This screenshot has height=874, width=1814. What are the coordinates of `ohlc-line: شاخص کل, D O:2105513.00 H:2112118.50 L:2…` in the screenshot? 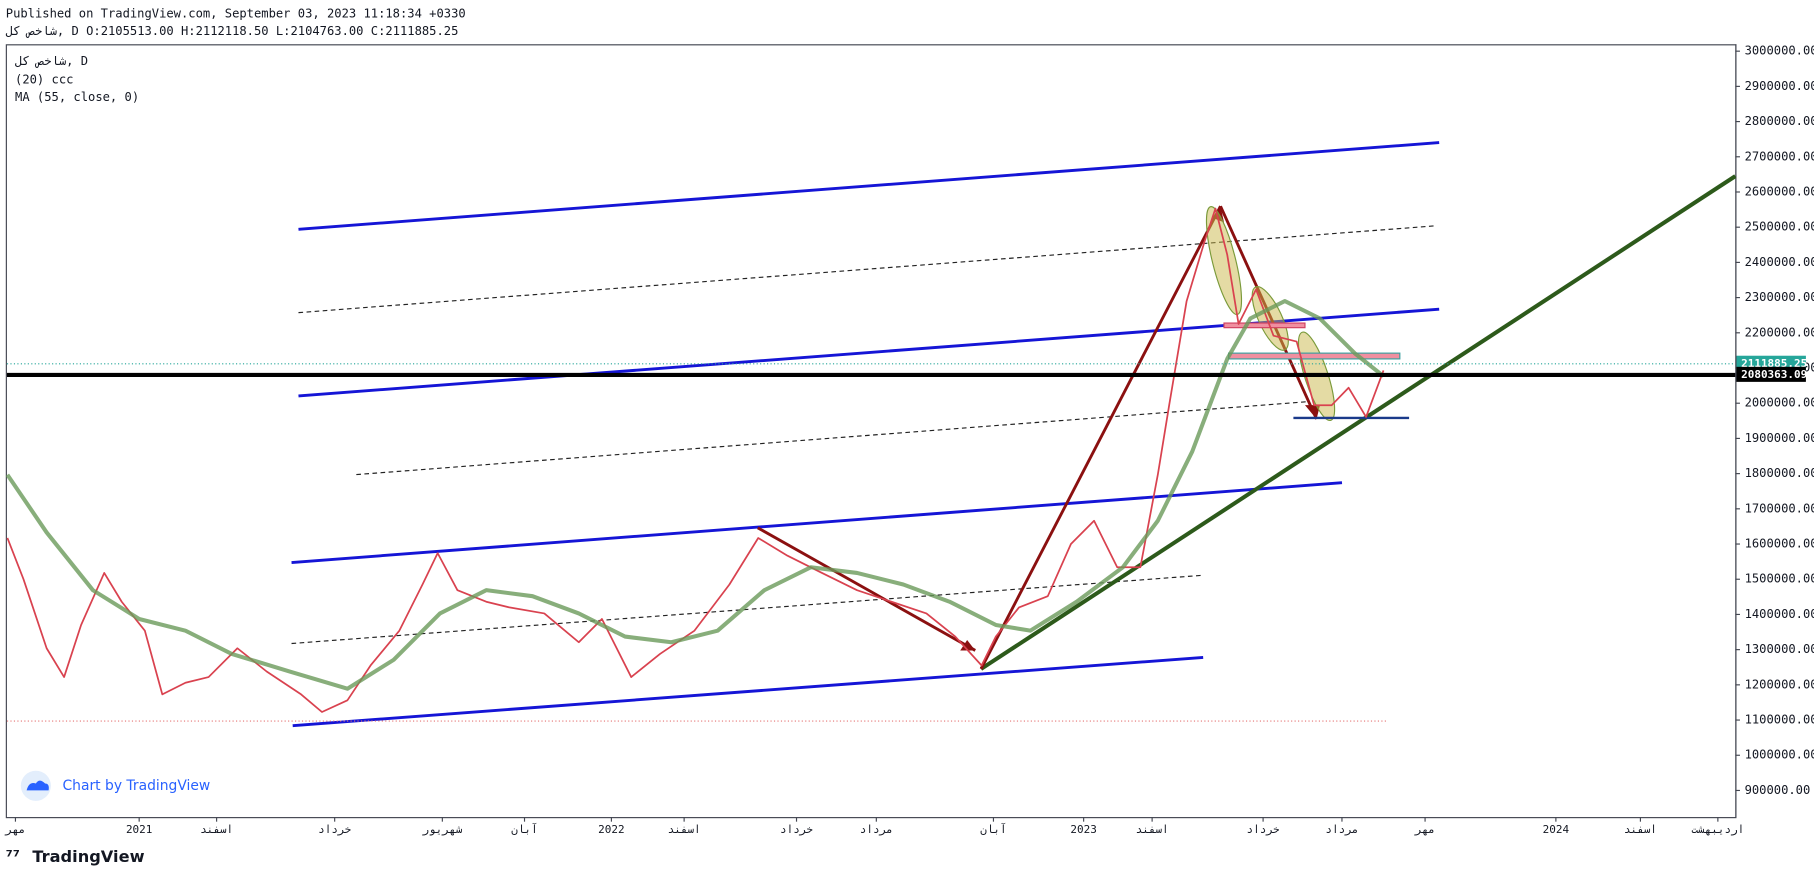 It's located at (232, 31).